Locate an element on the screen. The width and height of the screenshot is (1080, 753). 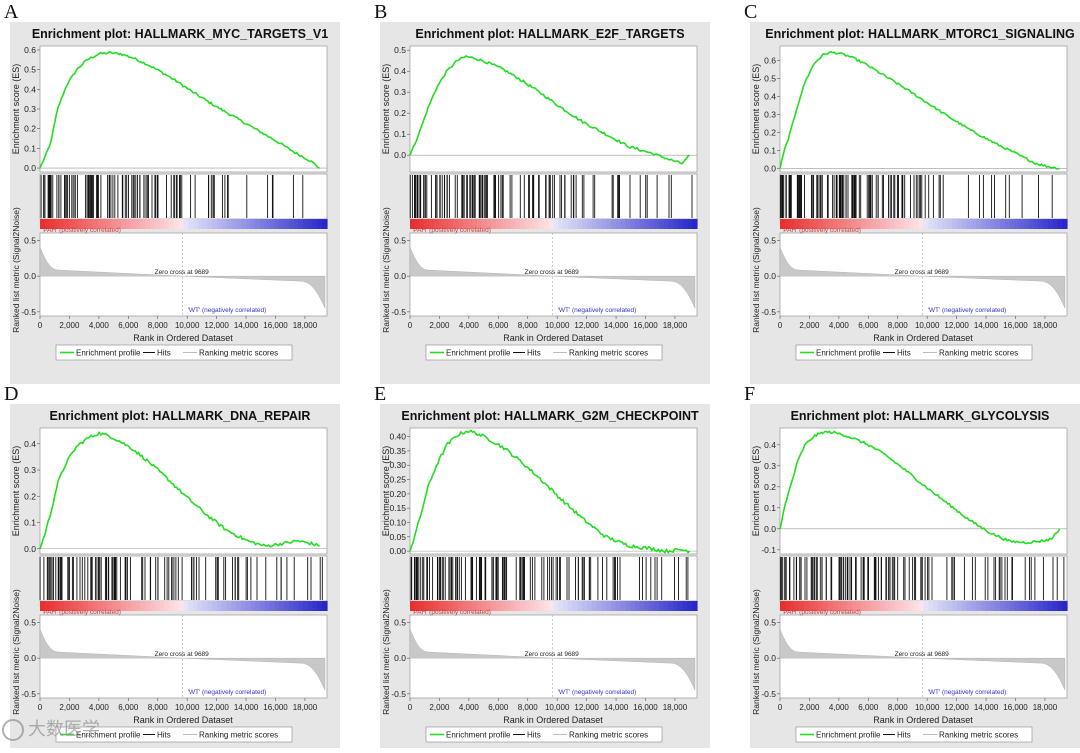
x-tick-label: 2,000 is located at coordinates (809, 325).